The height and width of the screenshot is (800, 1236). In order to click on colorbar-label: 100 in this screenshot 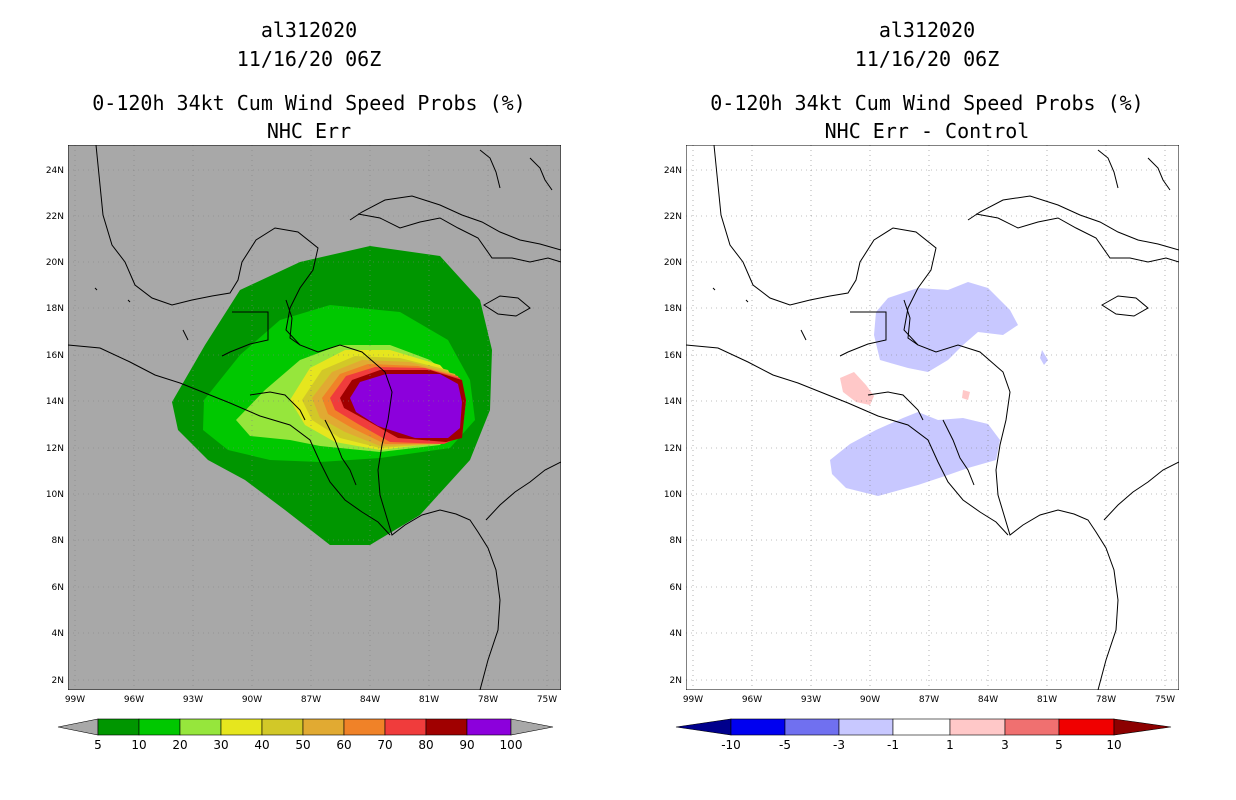, I will do `click(511, 745)`.